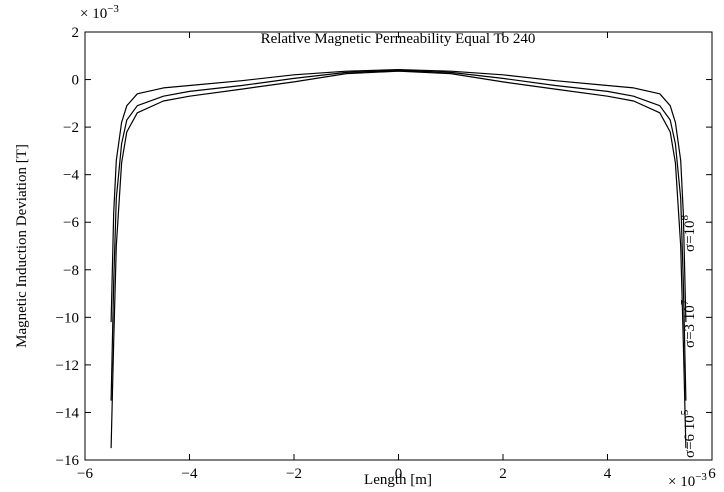  What do you see at coordinates (608, 474) in the screenshot?
I see `x-tick-label: 4` at bounding box center [608, 474].